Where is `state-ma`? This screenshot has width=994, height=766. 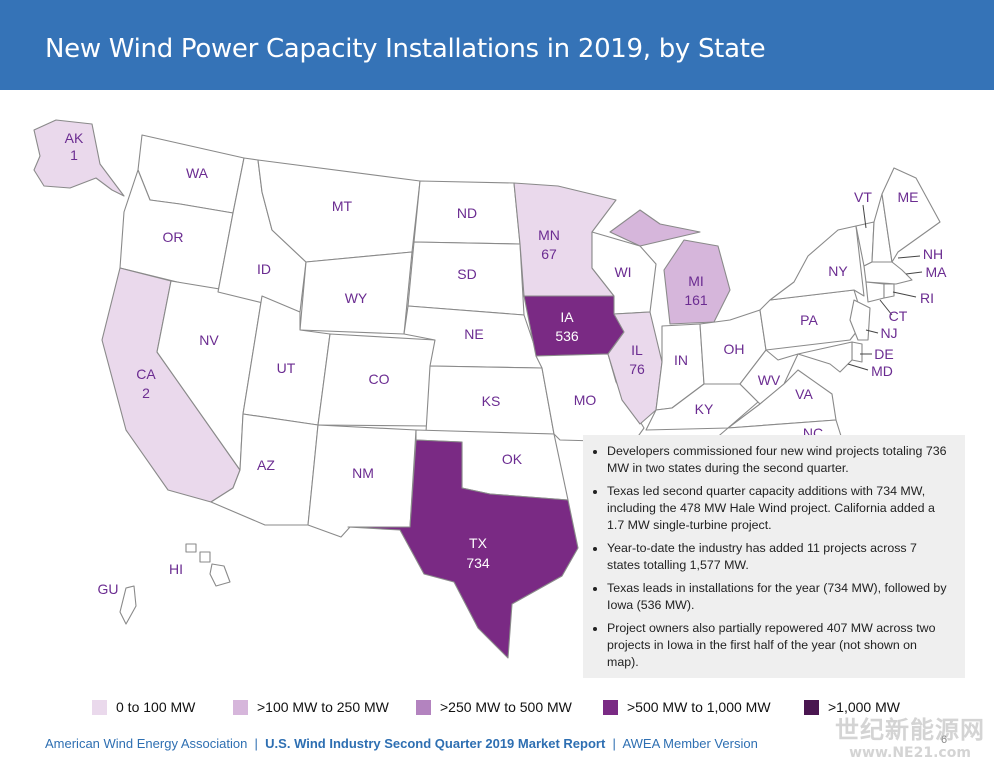 state-ma is located at coordinates (888, 273).